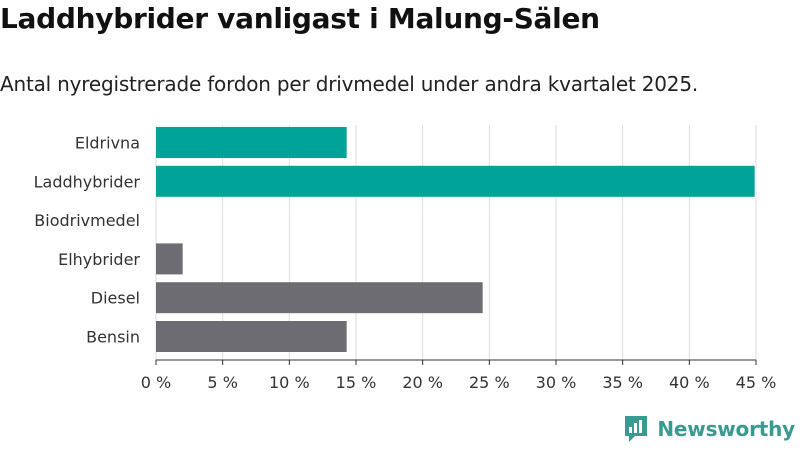 The width and height of the screenshot is (800, 450). What do you see at coordinates (756, 382) in the screenshot?
I see `x-tick-label: 45 %` at bounding box center [756, 382].